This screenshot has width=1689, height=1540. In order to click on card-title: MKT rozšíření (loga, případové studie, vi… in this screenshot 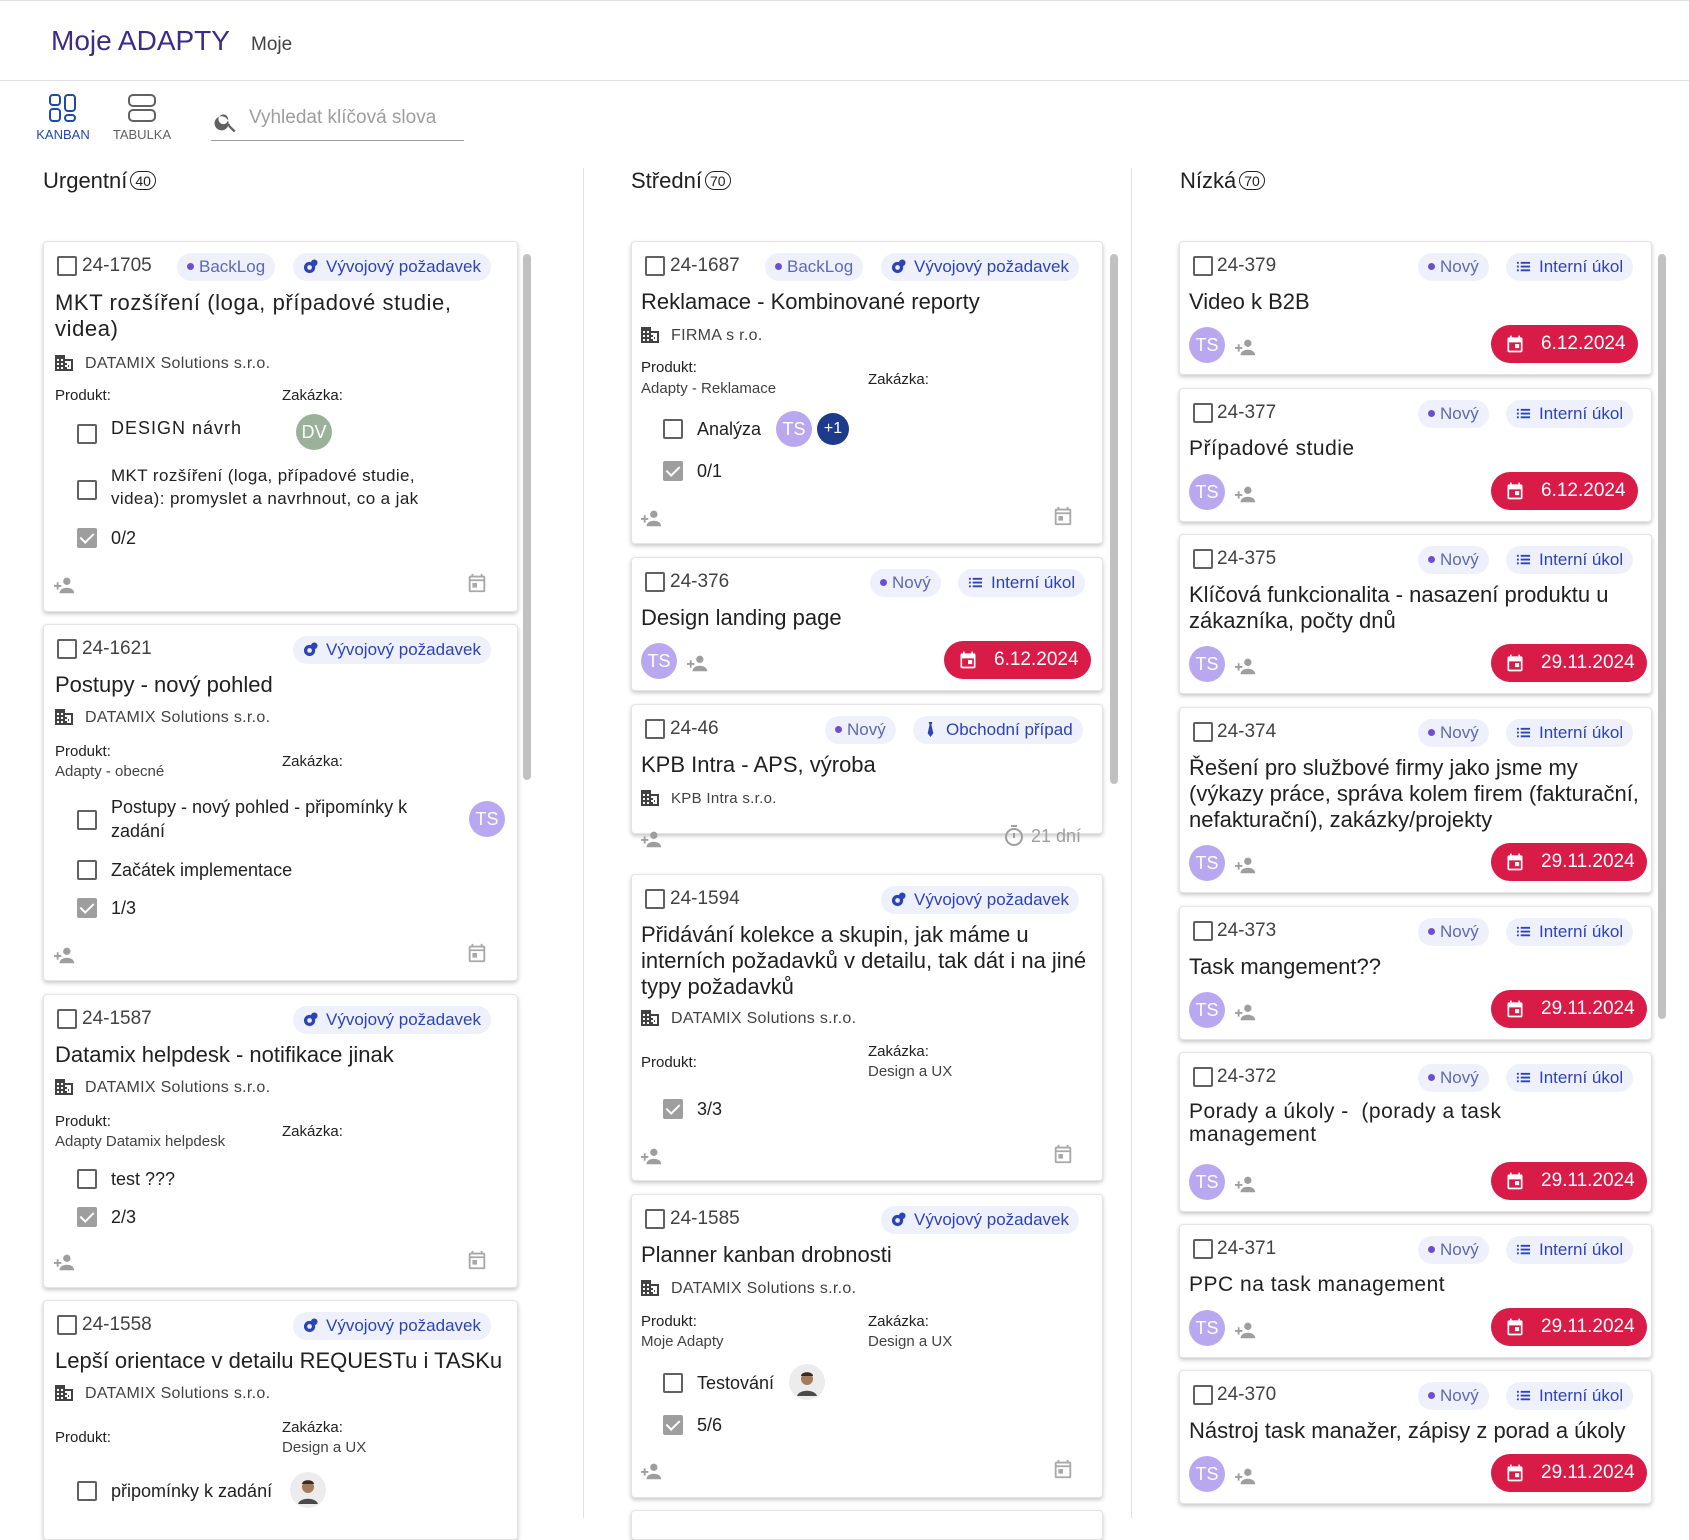, I will do `click(253, 315)`.